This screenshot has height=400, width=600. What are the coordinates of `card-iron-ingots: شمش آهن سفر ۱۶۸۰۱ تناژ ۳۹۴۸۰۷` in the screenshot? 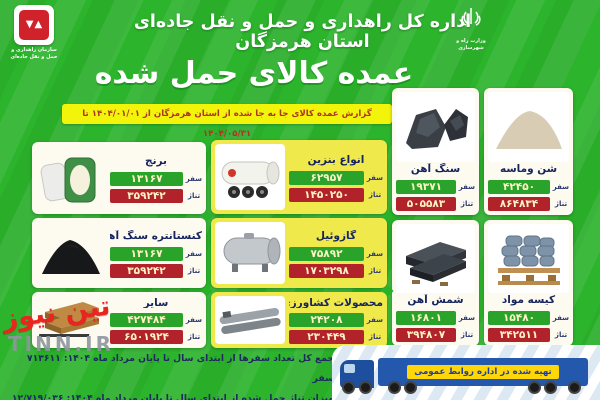 It's located at (435, 283).